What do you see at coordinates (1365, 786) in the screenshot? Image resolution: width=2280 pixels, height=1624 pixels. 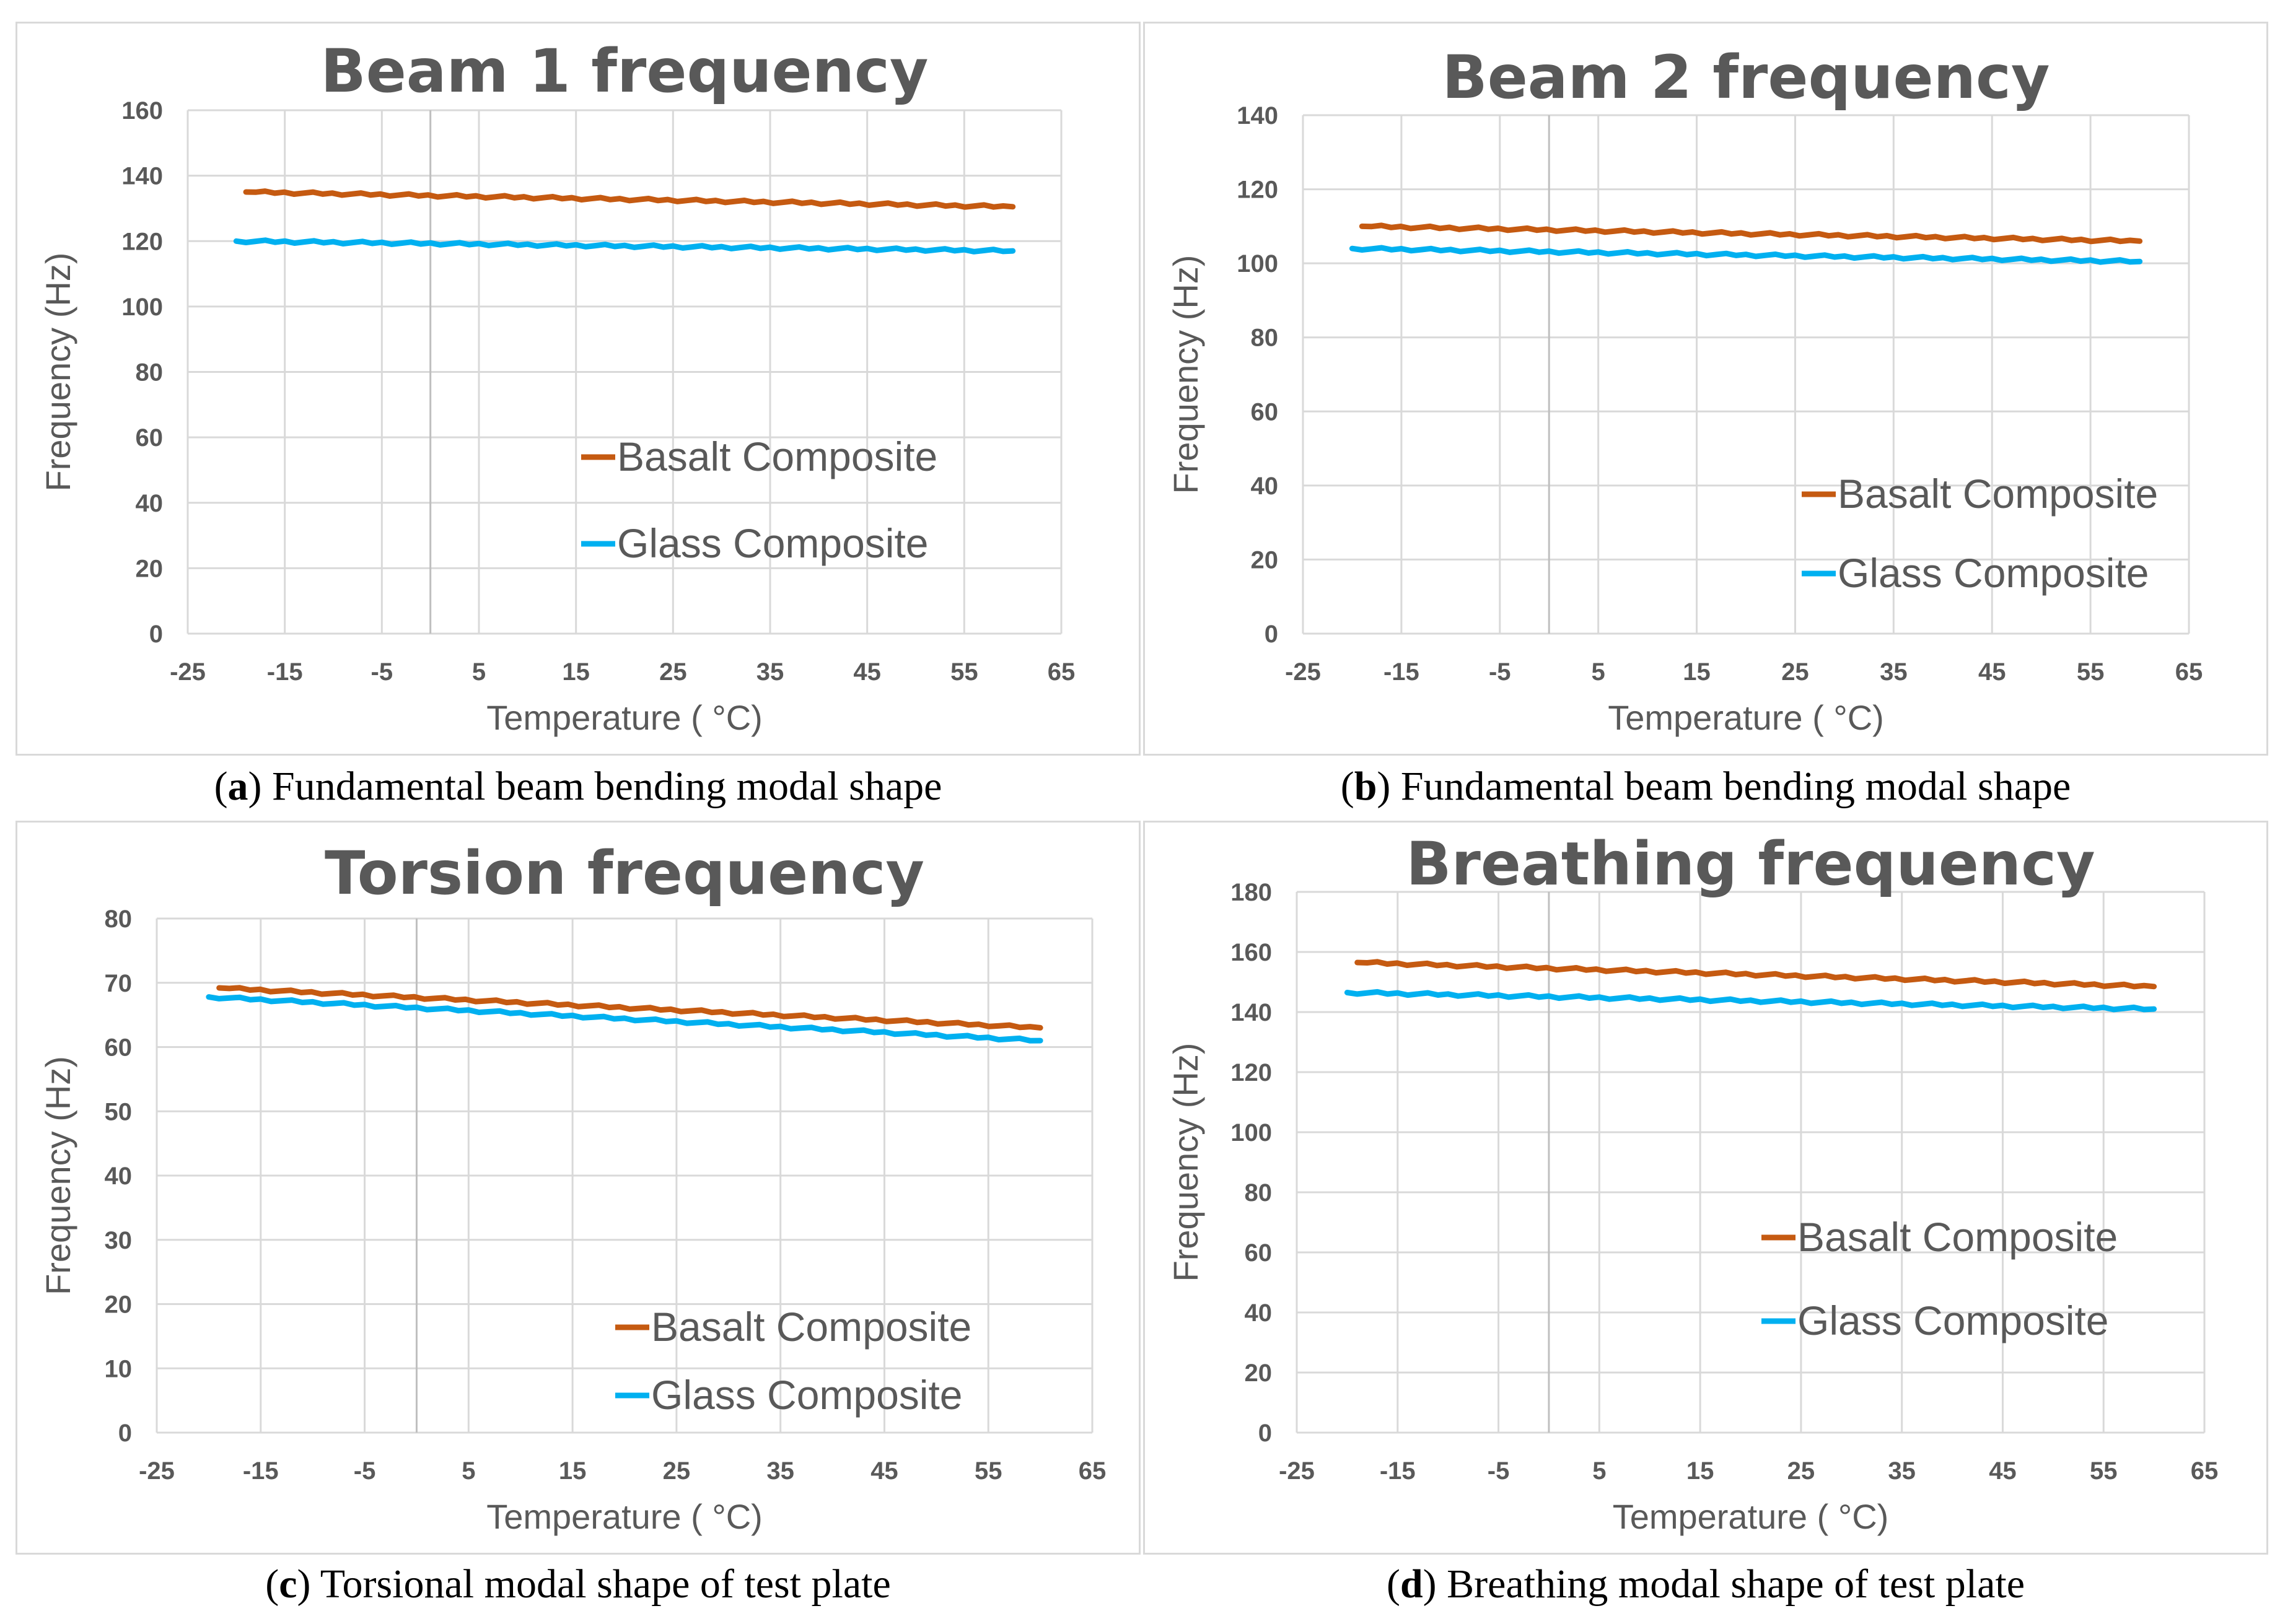 I see `caption-letter: b` at bounding box center [1365, 786].